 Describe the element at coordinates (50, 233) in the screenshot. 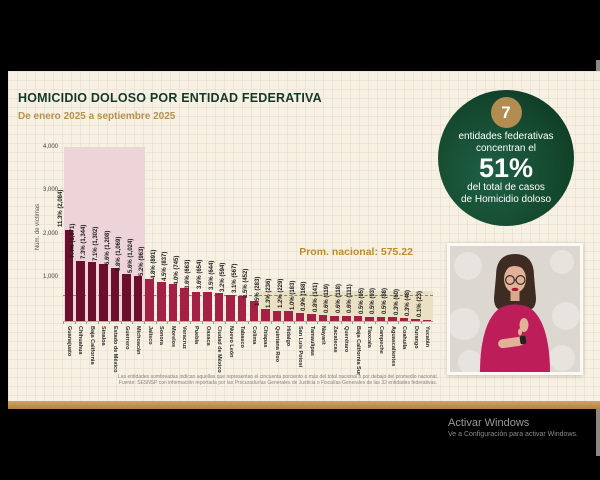

I see `y-axis-tick-label: 2,000` at that location.